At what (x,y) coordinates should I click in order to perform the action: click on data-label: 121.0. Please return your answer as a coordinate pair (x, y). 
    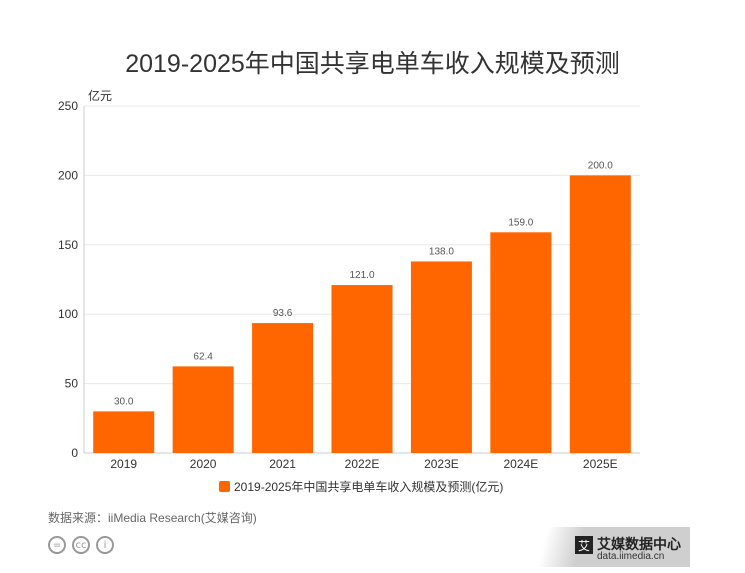
    Looking at the image, I should click on (361, 275).